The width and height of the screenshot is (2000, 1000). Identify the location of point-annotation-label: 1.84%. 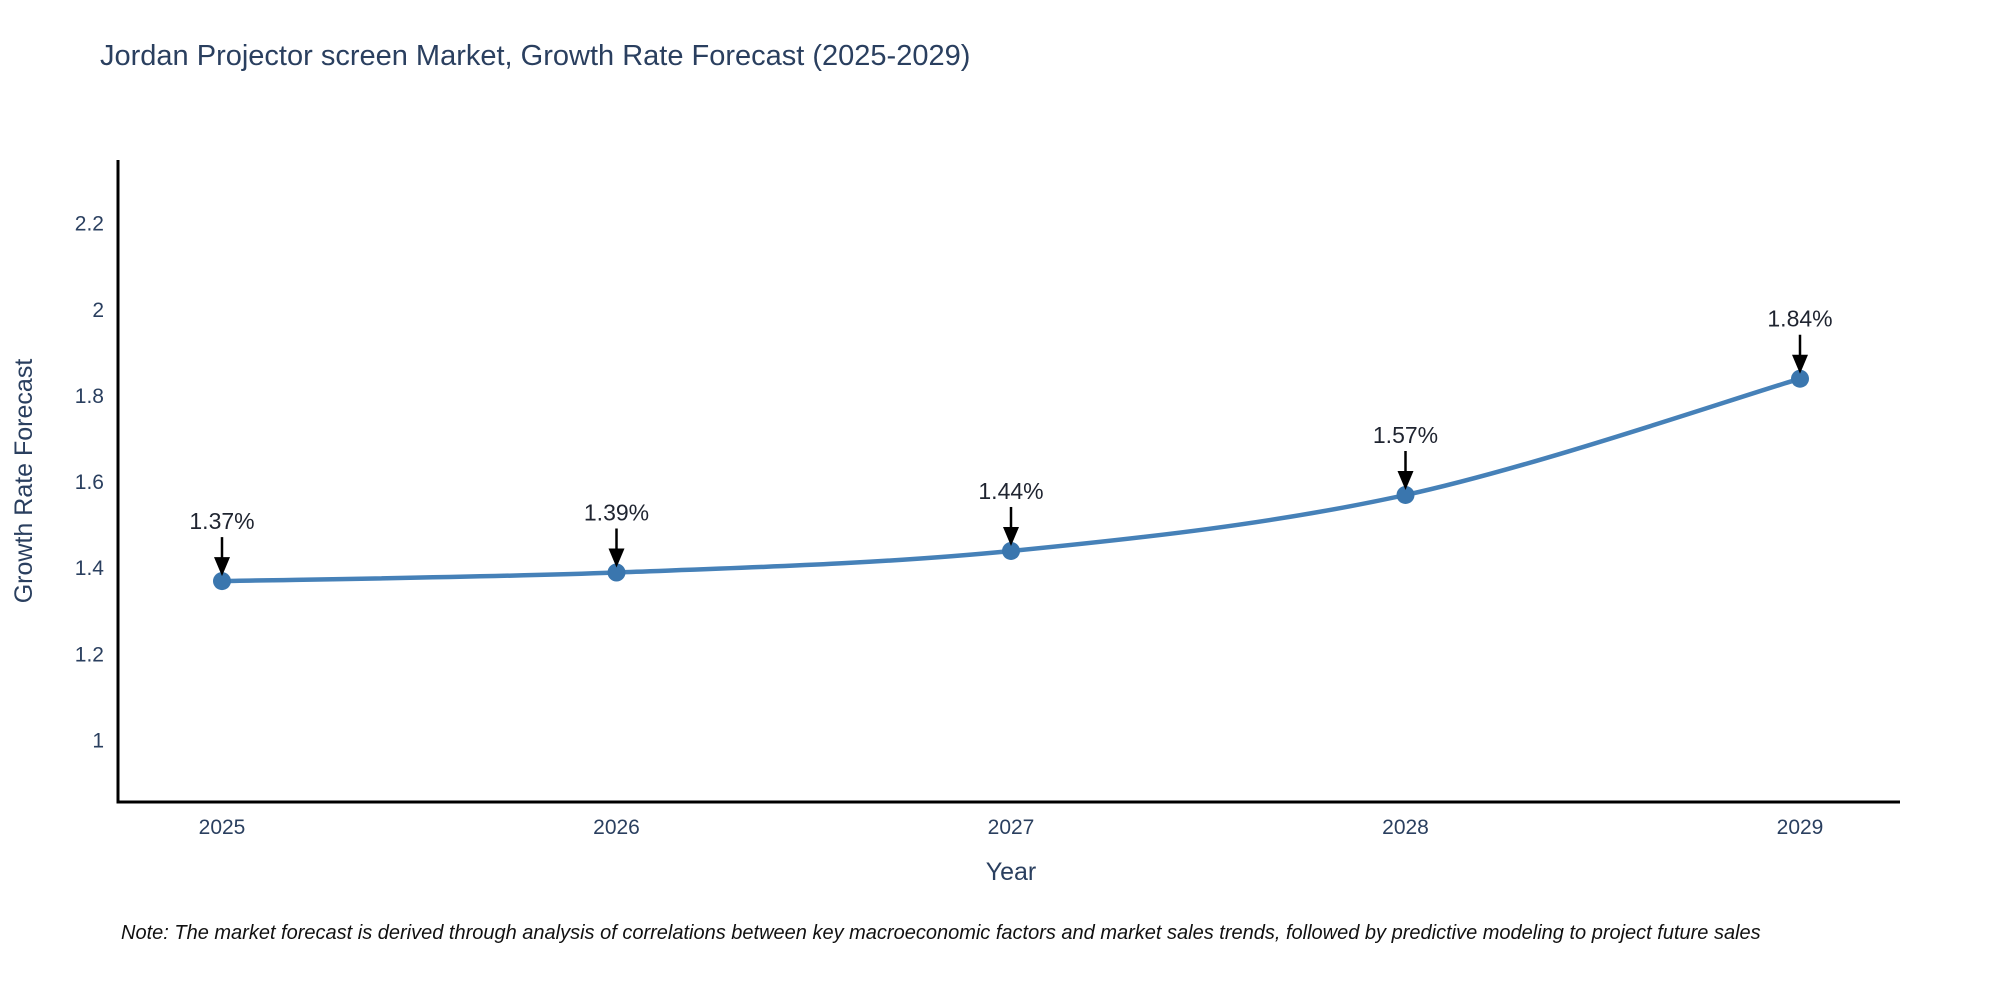
(1799, 319).